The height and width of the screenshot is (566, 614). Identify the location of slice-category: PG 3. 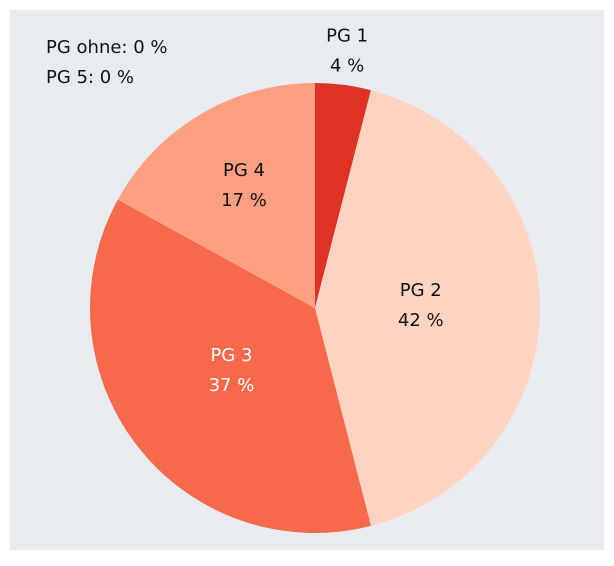
(231, 355).